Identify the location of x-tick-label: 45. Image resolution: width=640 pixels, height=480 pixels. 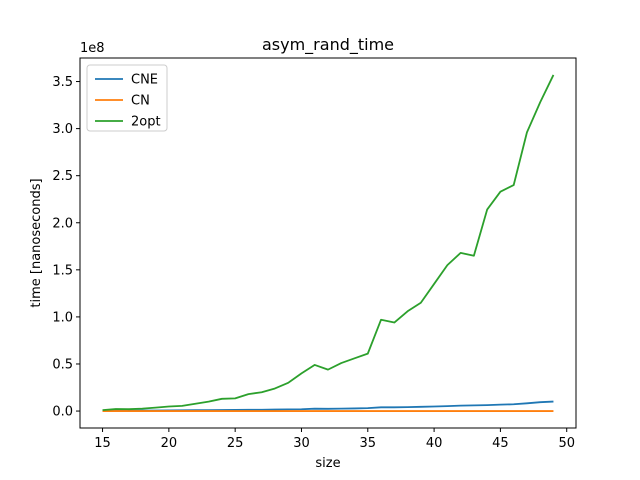
(500, 443).